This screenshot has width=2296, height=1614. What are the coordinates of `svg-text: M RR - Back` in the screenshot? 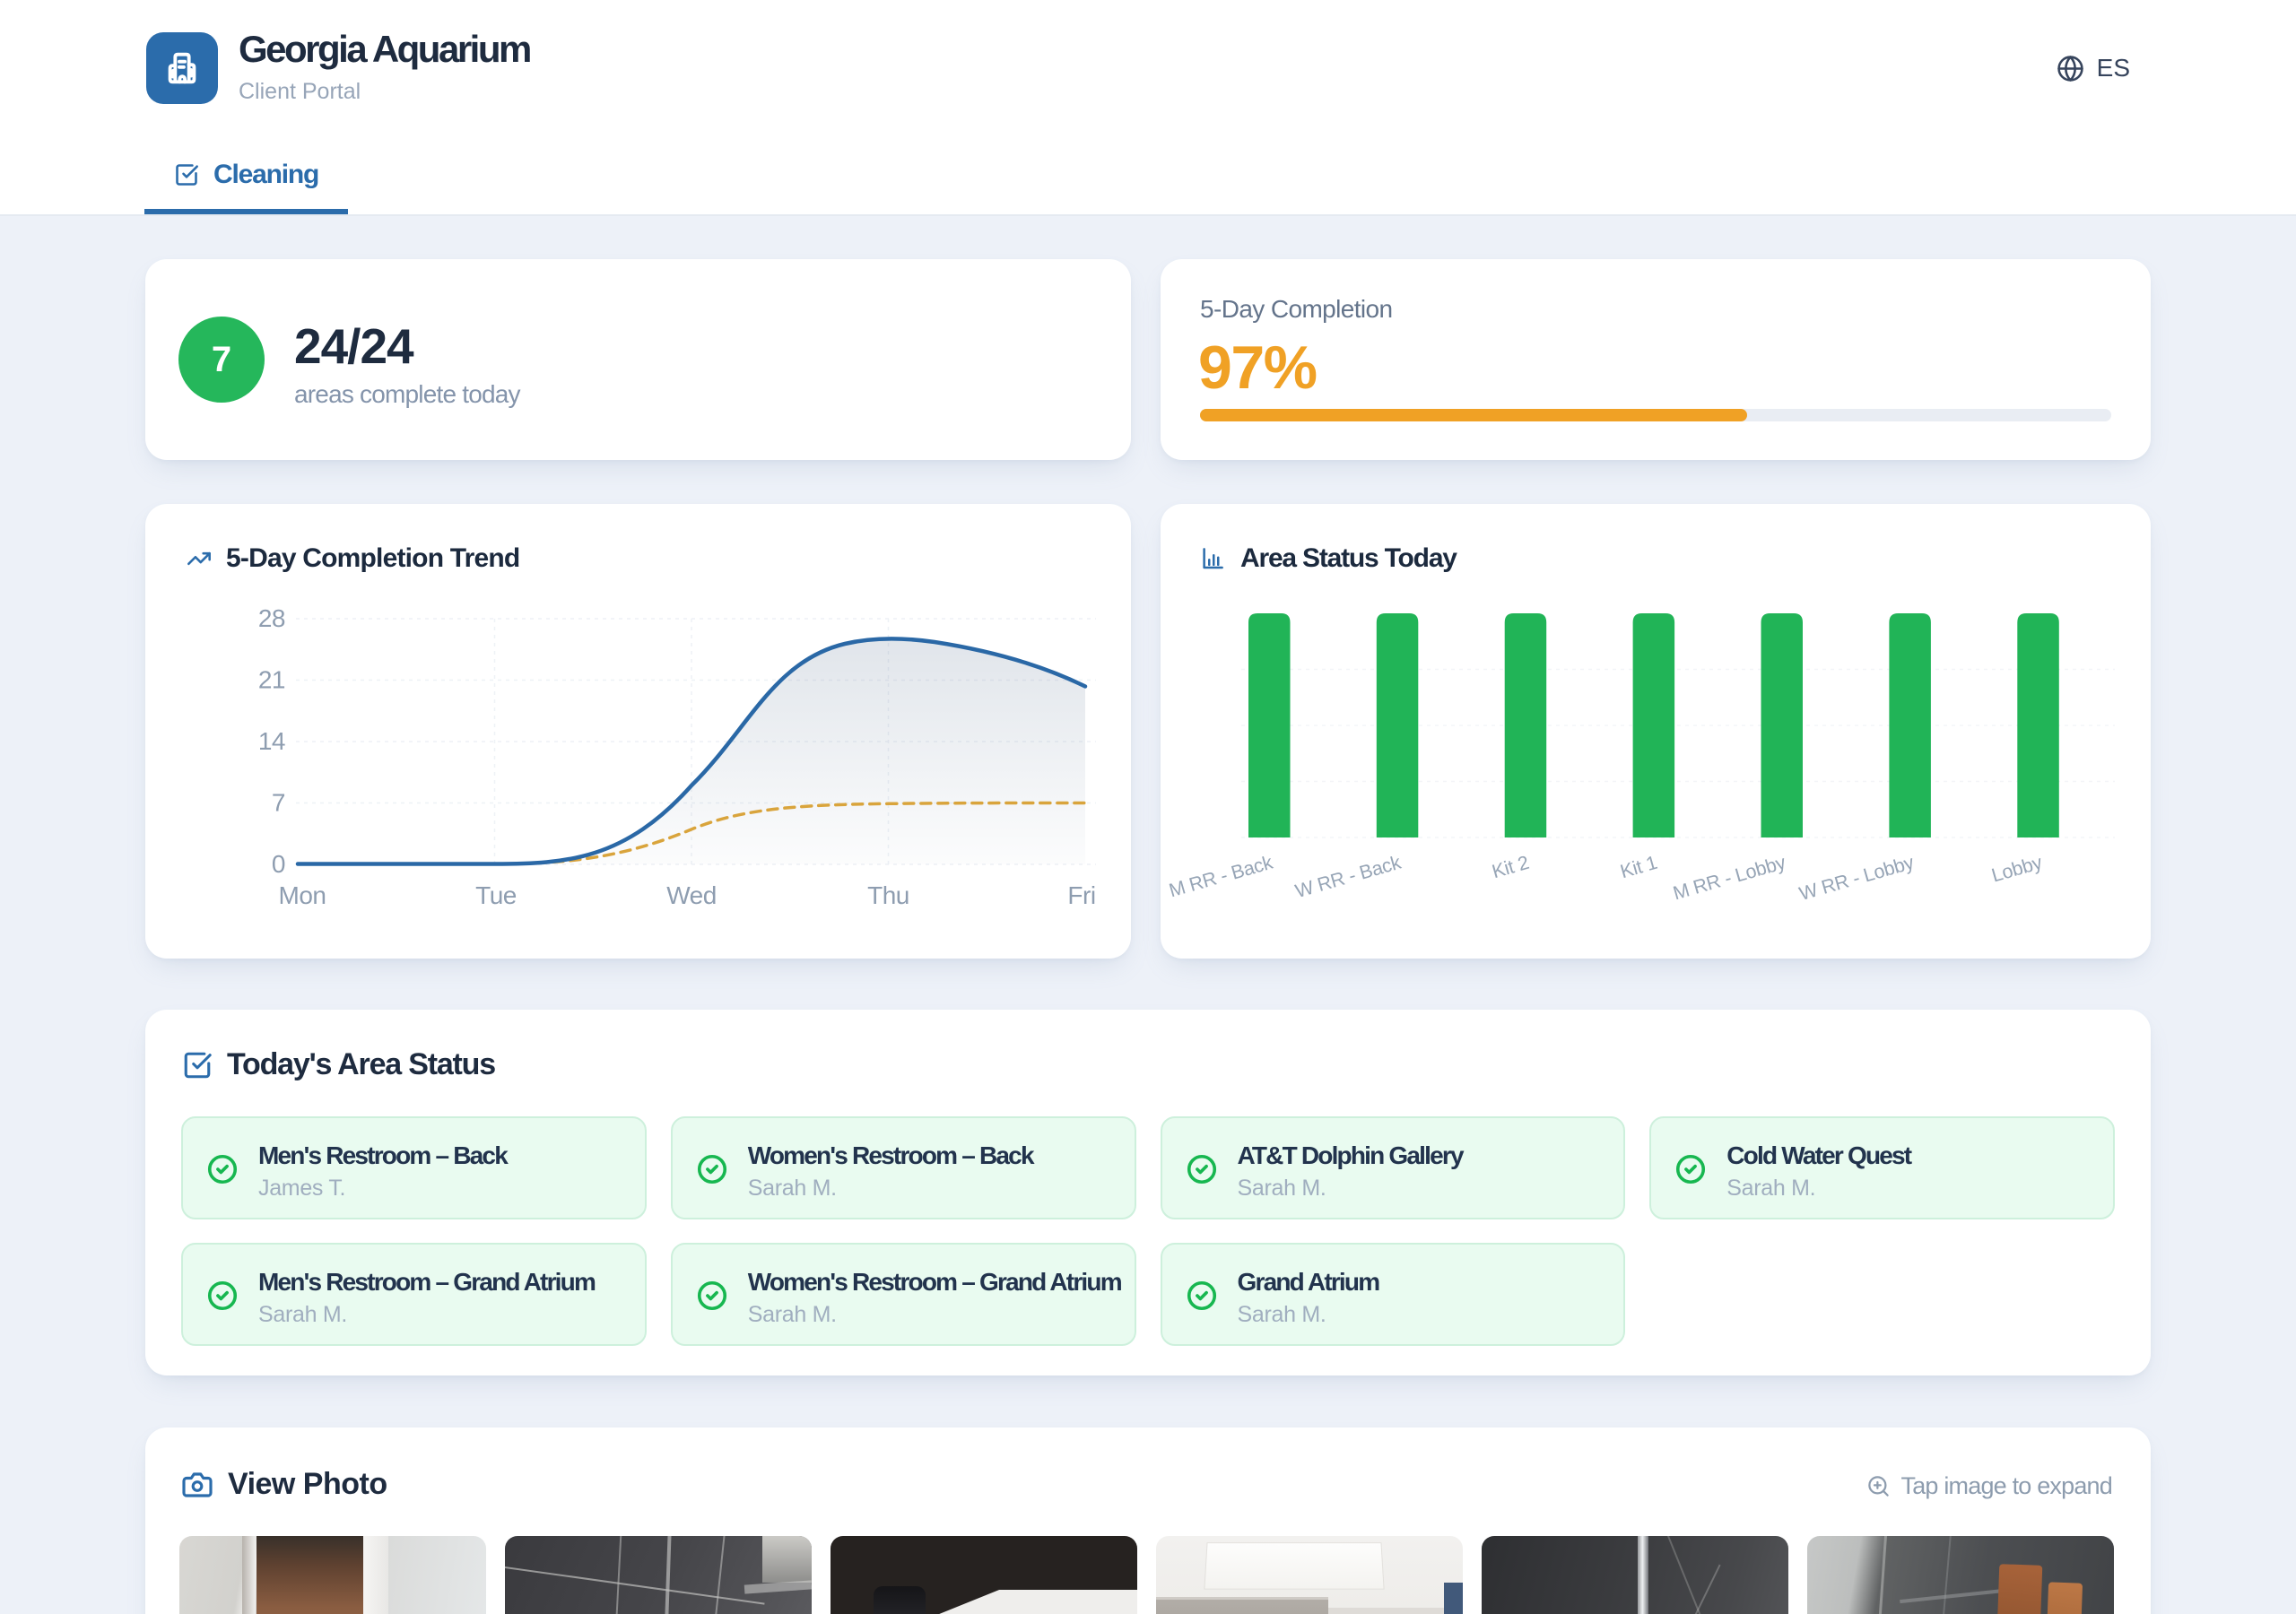 It's located at (1221, 877).